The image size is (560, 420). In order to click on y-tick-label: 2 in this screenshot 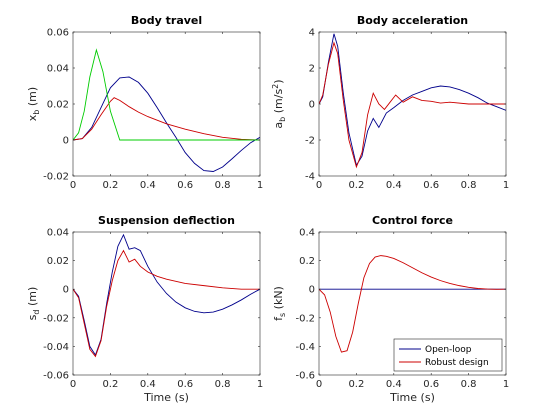, I will do `click(312, 69)`.